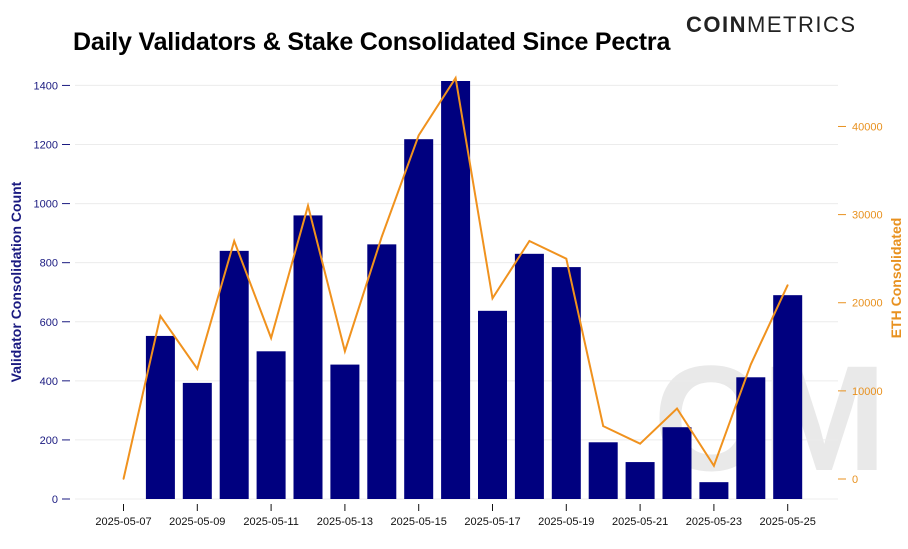 The width and height of the screenshot is (908, 549). What do you see at coordinates (867, 216) in the screenshot?
I see `right-tick-label: 30000` at bounding box center [867, 216].